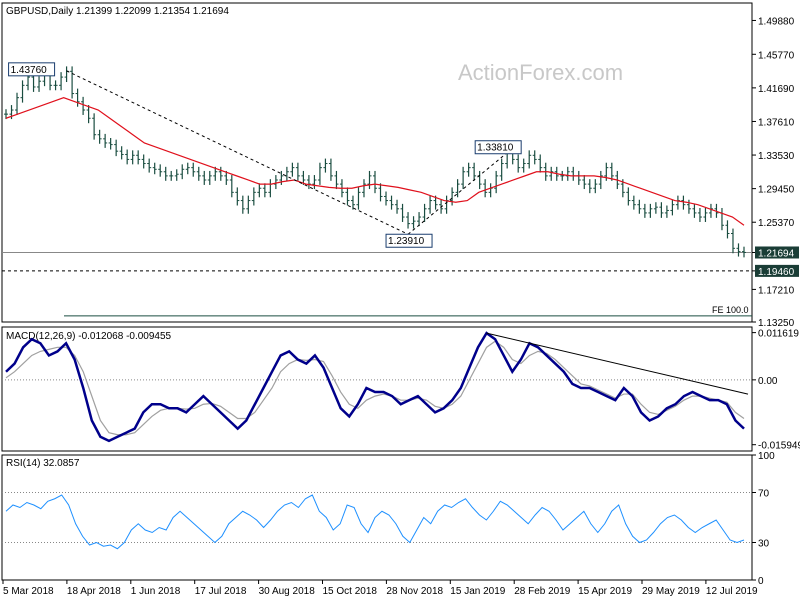 The height and width of the screenshot is (605, 800). What do you see at coordinates (152, 11) in the screenshot?
I see `header-ohlc: 1.21399 1.22099 1.21354 1.21694` at bounding box center [152, 11].